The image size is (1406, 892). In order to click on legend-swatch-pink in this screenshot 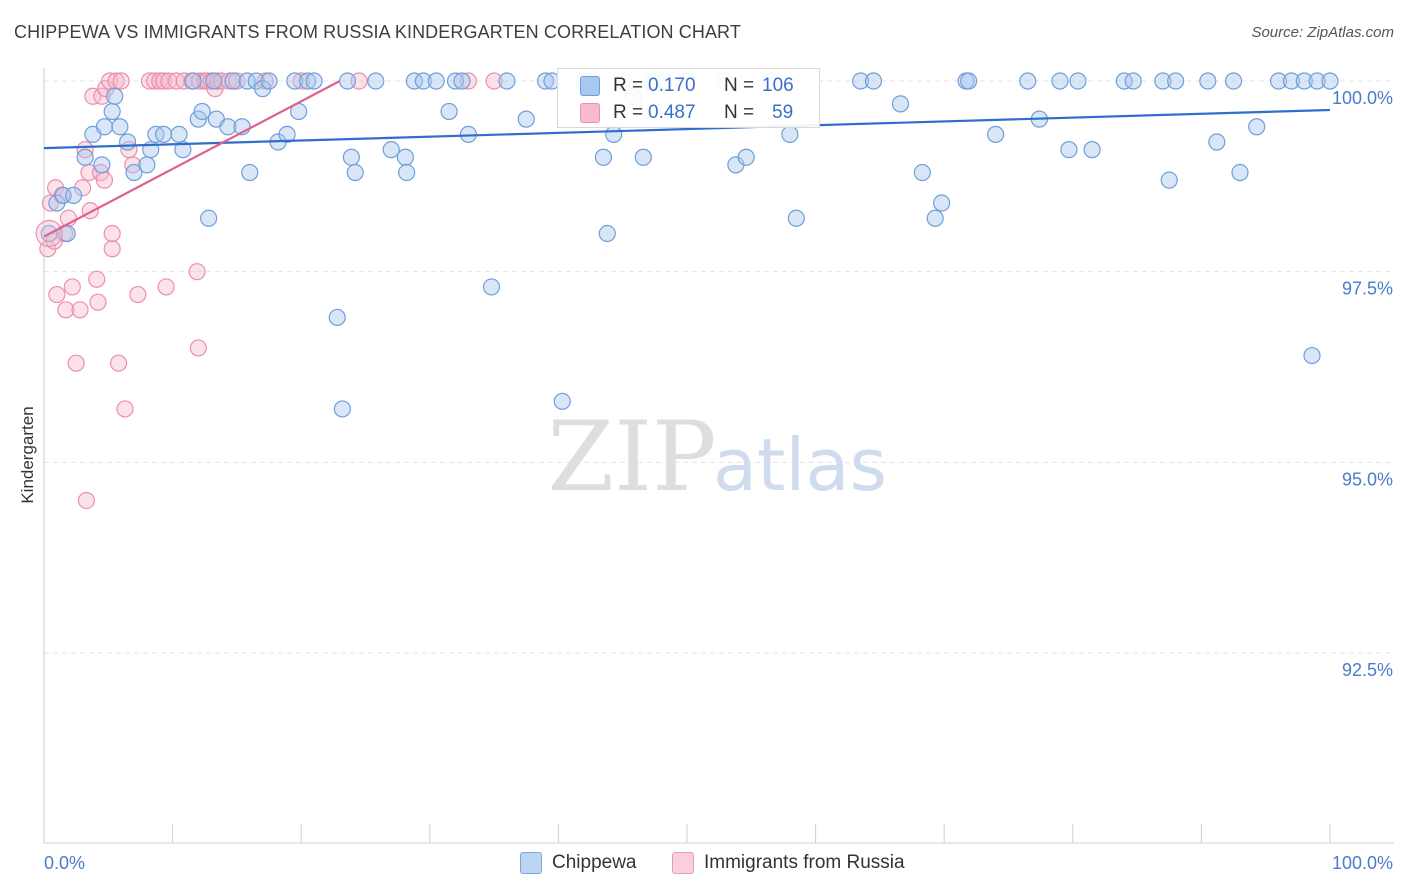, I will do `click(683, 863)`.